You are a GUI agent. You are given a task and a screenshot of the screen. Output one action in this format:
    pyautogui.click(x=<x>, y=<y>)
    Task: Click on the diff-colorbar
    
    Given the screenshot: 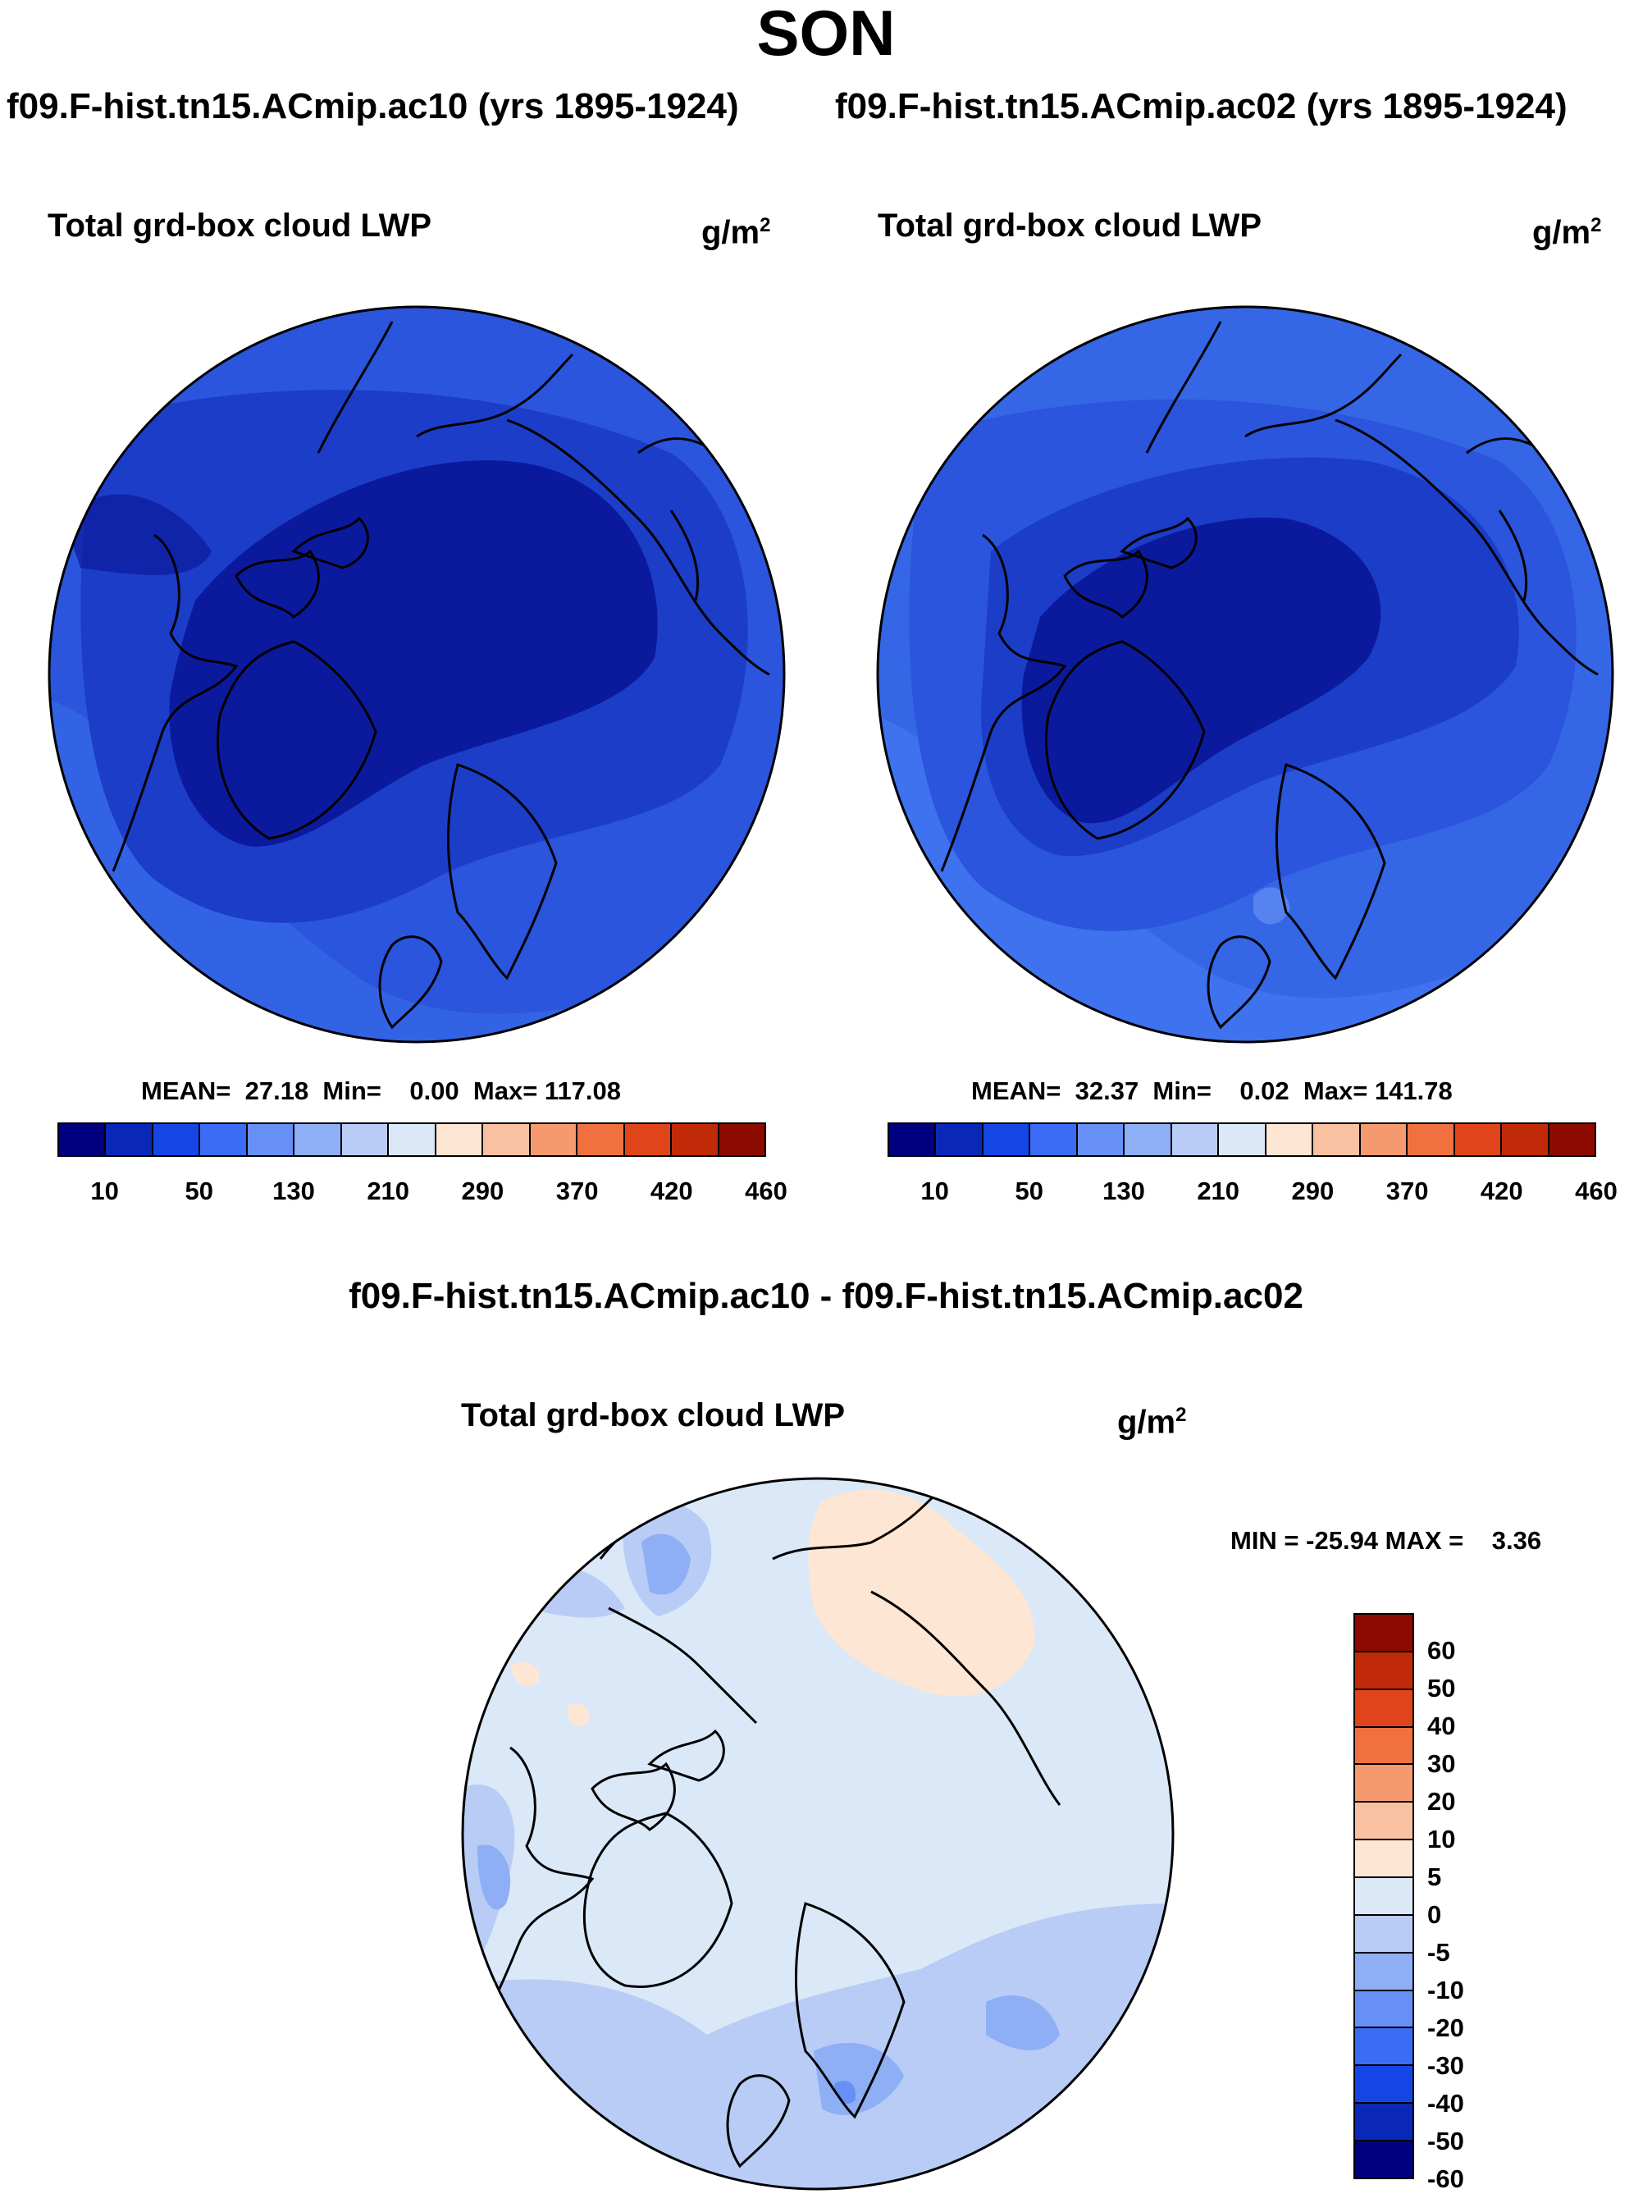 What is the action you would take?
    pyautogui.click(x=1383, y=1896)
    